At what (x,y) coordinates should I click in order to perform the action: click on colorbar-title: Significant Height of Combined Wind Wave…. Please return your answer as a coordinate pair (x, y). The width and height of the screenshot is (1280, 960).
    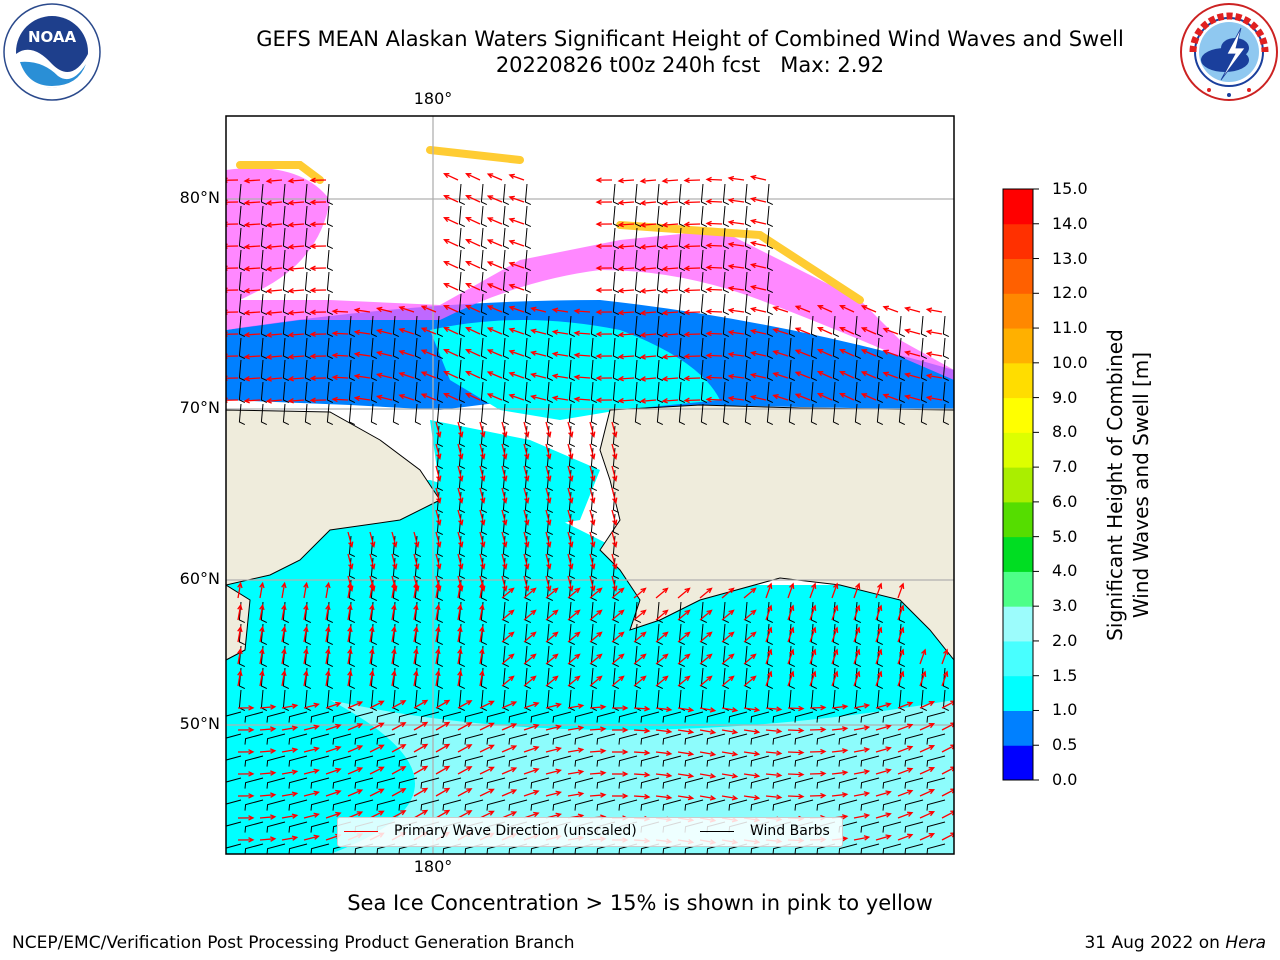
    Looking at the image, I should click on (1128, 485).